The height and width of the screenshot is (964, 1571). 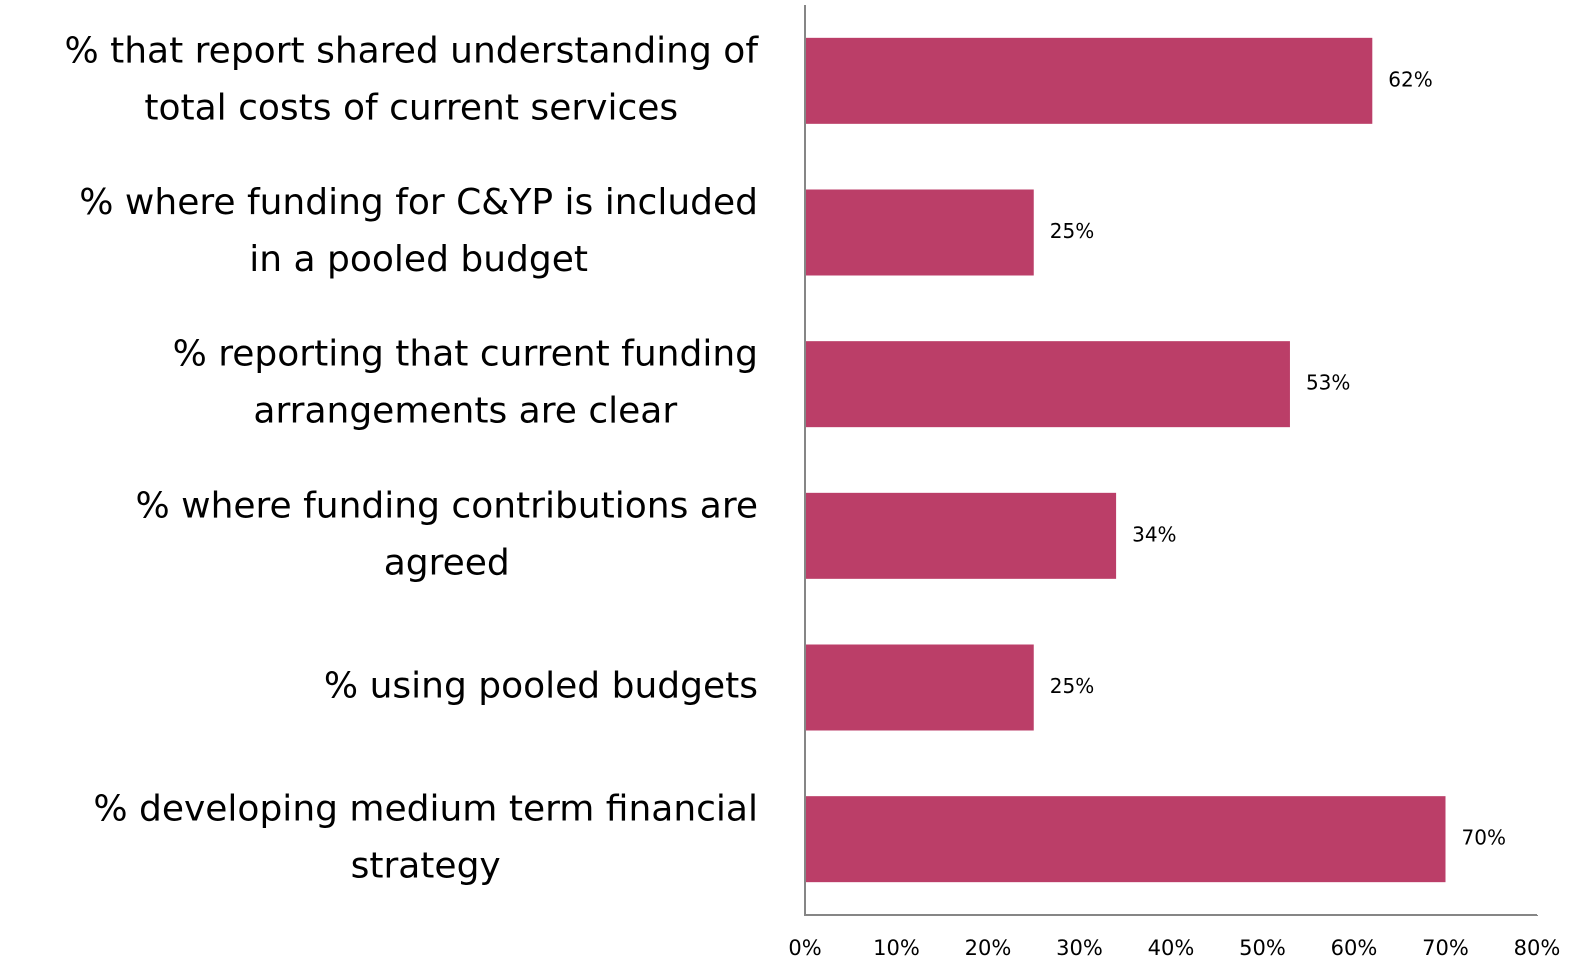 What do you see at coordinates (411, 50) in the screenshot?
I see `category-label: % that report shared understanding of` at bounding box center [411, 50].